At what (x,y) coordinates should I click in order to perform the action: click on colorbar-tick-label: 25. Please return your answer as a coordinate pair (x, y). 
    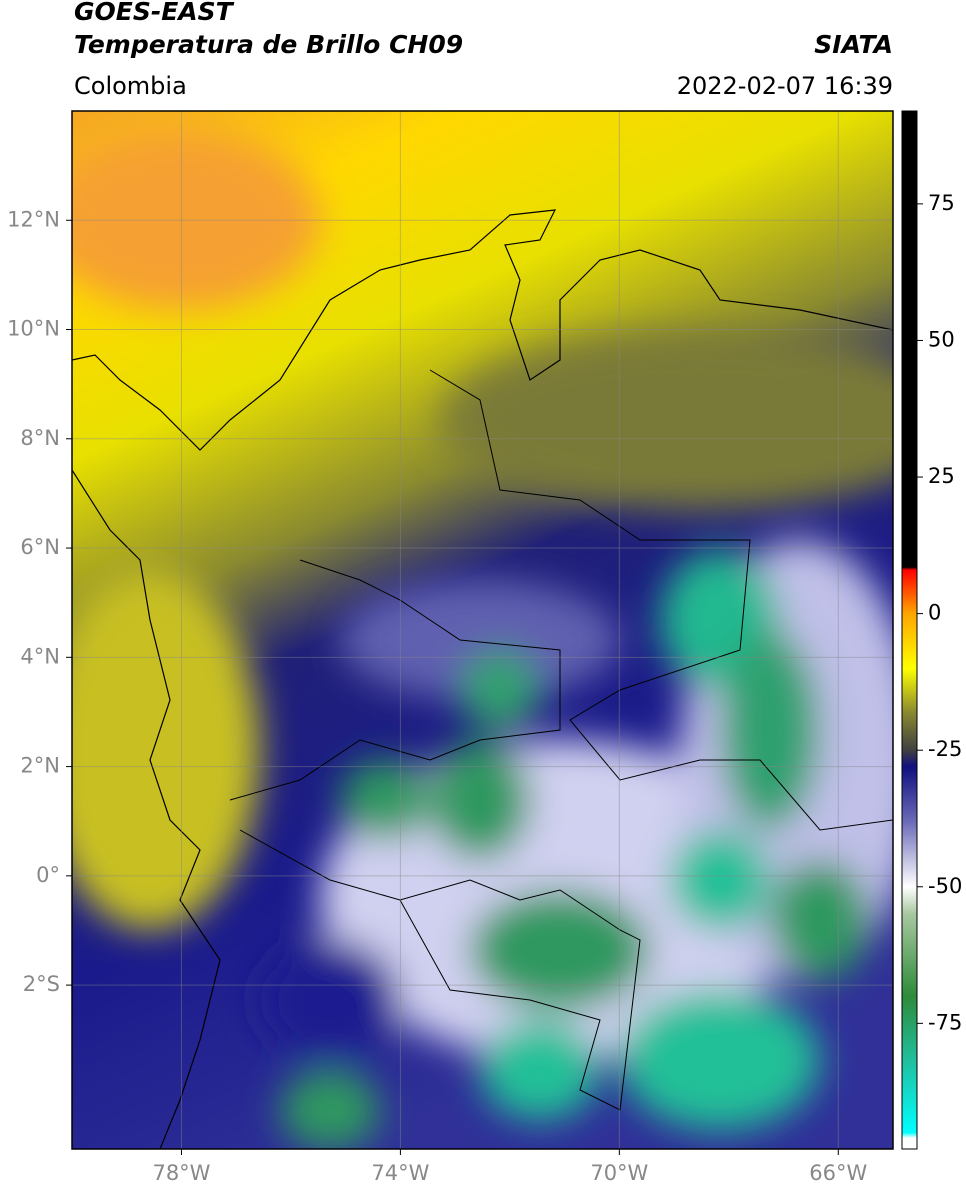
    Looking at the image, I should click on (941, 476).